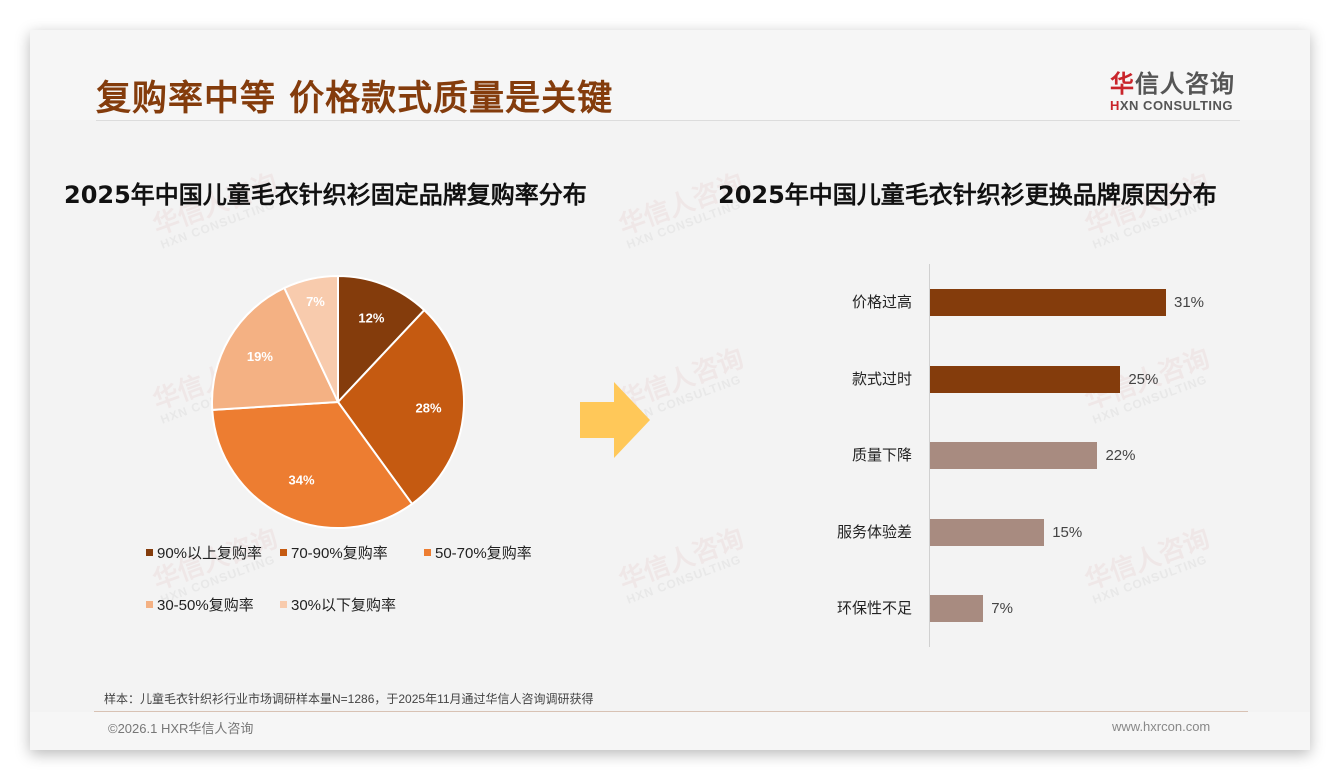  I want to click on title-divider, so click(668, 120).